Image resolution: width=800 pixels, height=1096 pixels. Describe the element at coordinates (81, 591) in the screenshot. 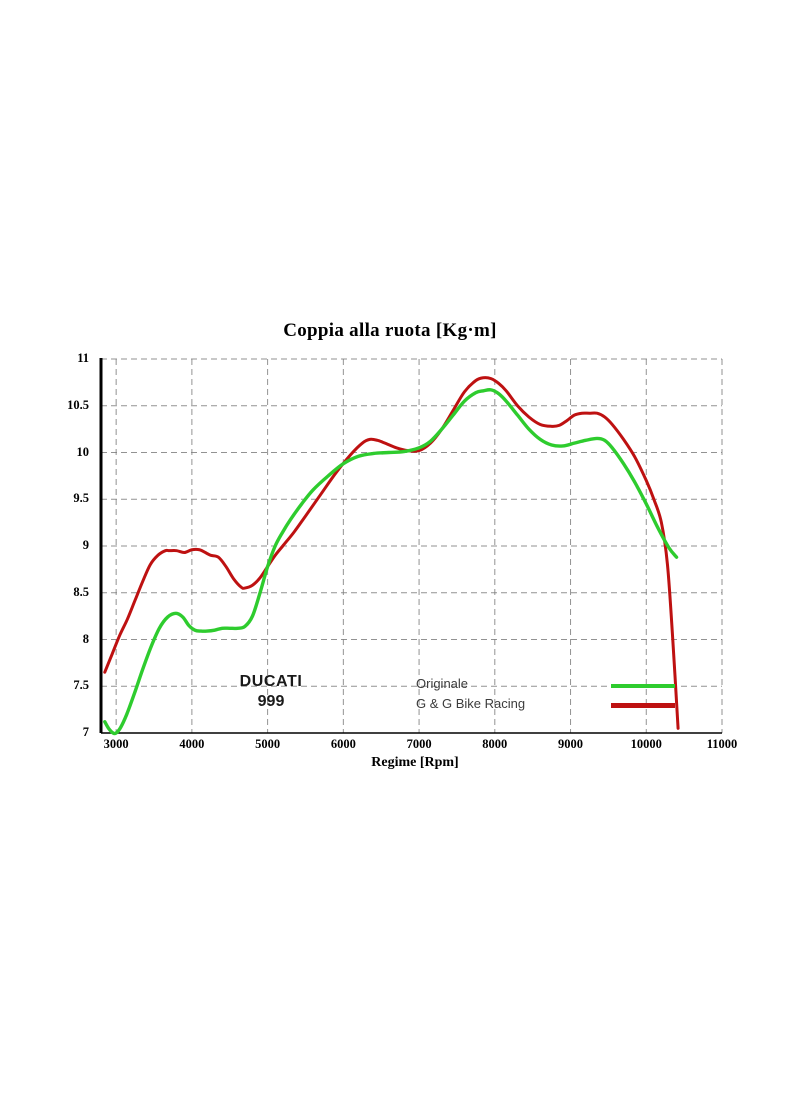

I see `y-tick-label: 8.5` at that location.